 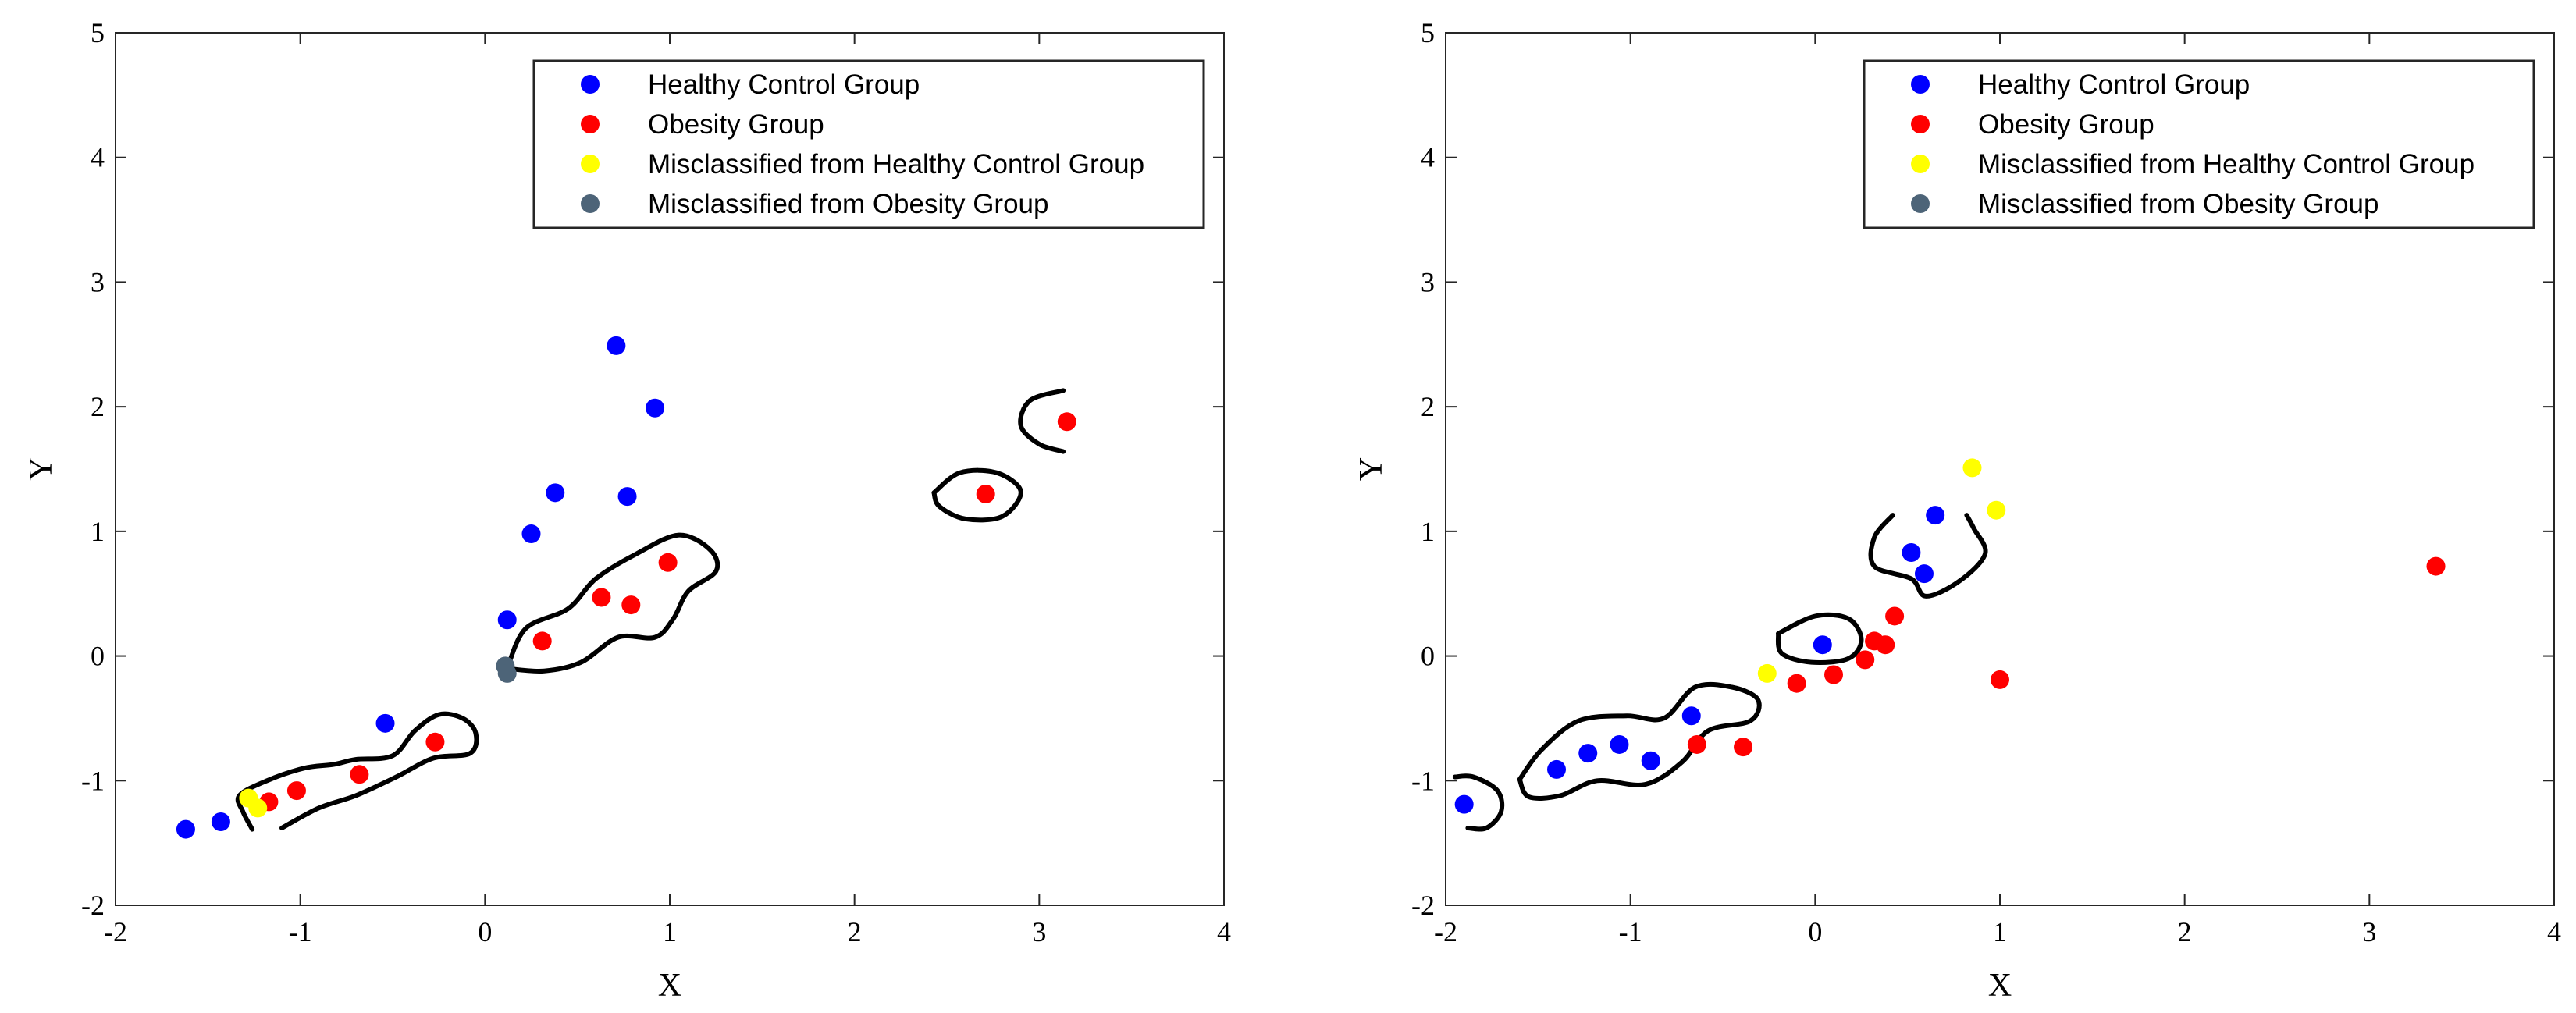 What do you see at coordinates (1428, 33) in the screenshot?
I see `y-tick-label: 5` at bounding box center [1428, 33].